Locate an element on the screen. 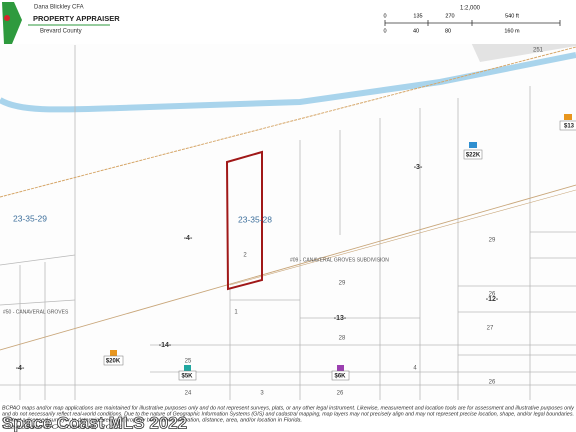 The width and height of the screenshot is (576, 432). logo-dot is located at coordinates (7, 18).